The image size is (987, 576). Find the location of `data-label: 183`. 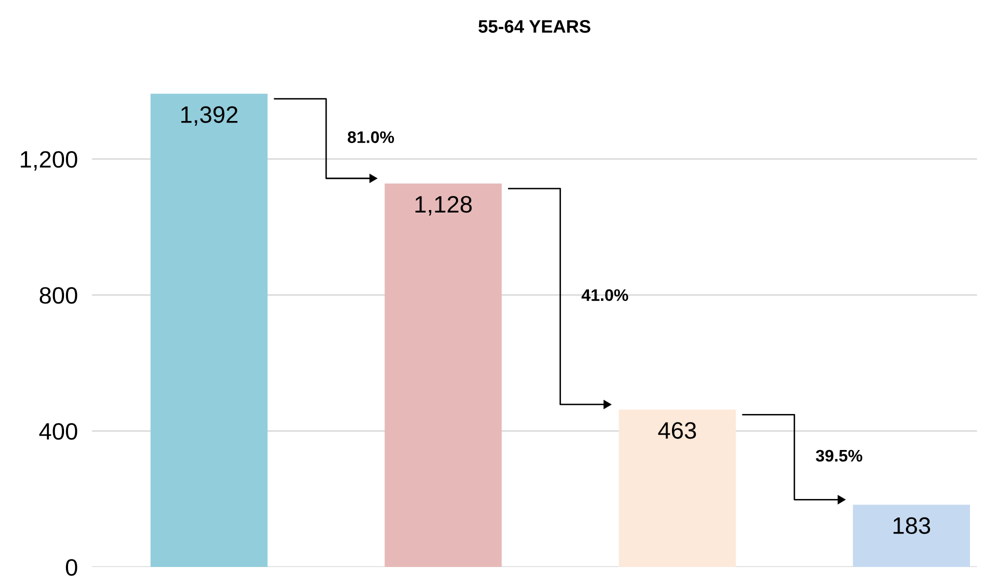

data-label: 183 is located at coordinates (912, 525).